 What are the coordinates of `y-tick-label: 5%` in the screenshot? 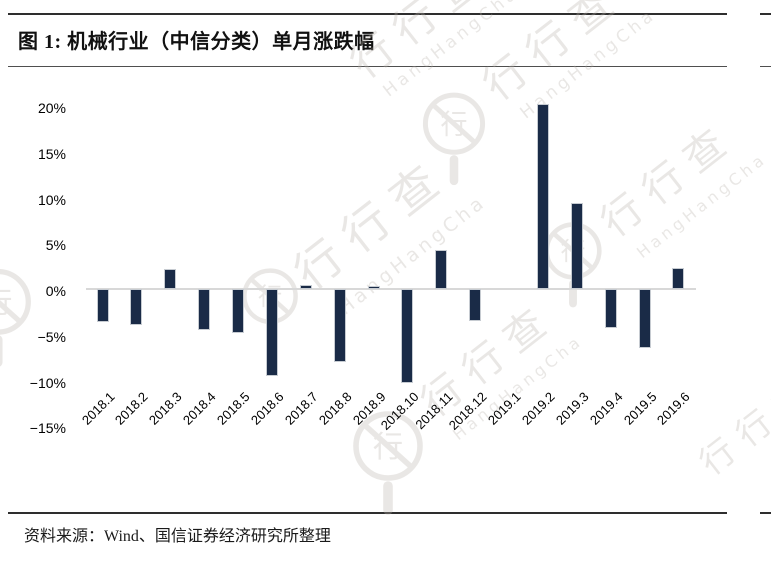 It's located at (55, 245).